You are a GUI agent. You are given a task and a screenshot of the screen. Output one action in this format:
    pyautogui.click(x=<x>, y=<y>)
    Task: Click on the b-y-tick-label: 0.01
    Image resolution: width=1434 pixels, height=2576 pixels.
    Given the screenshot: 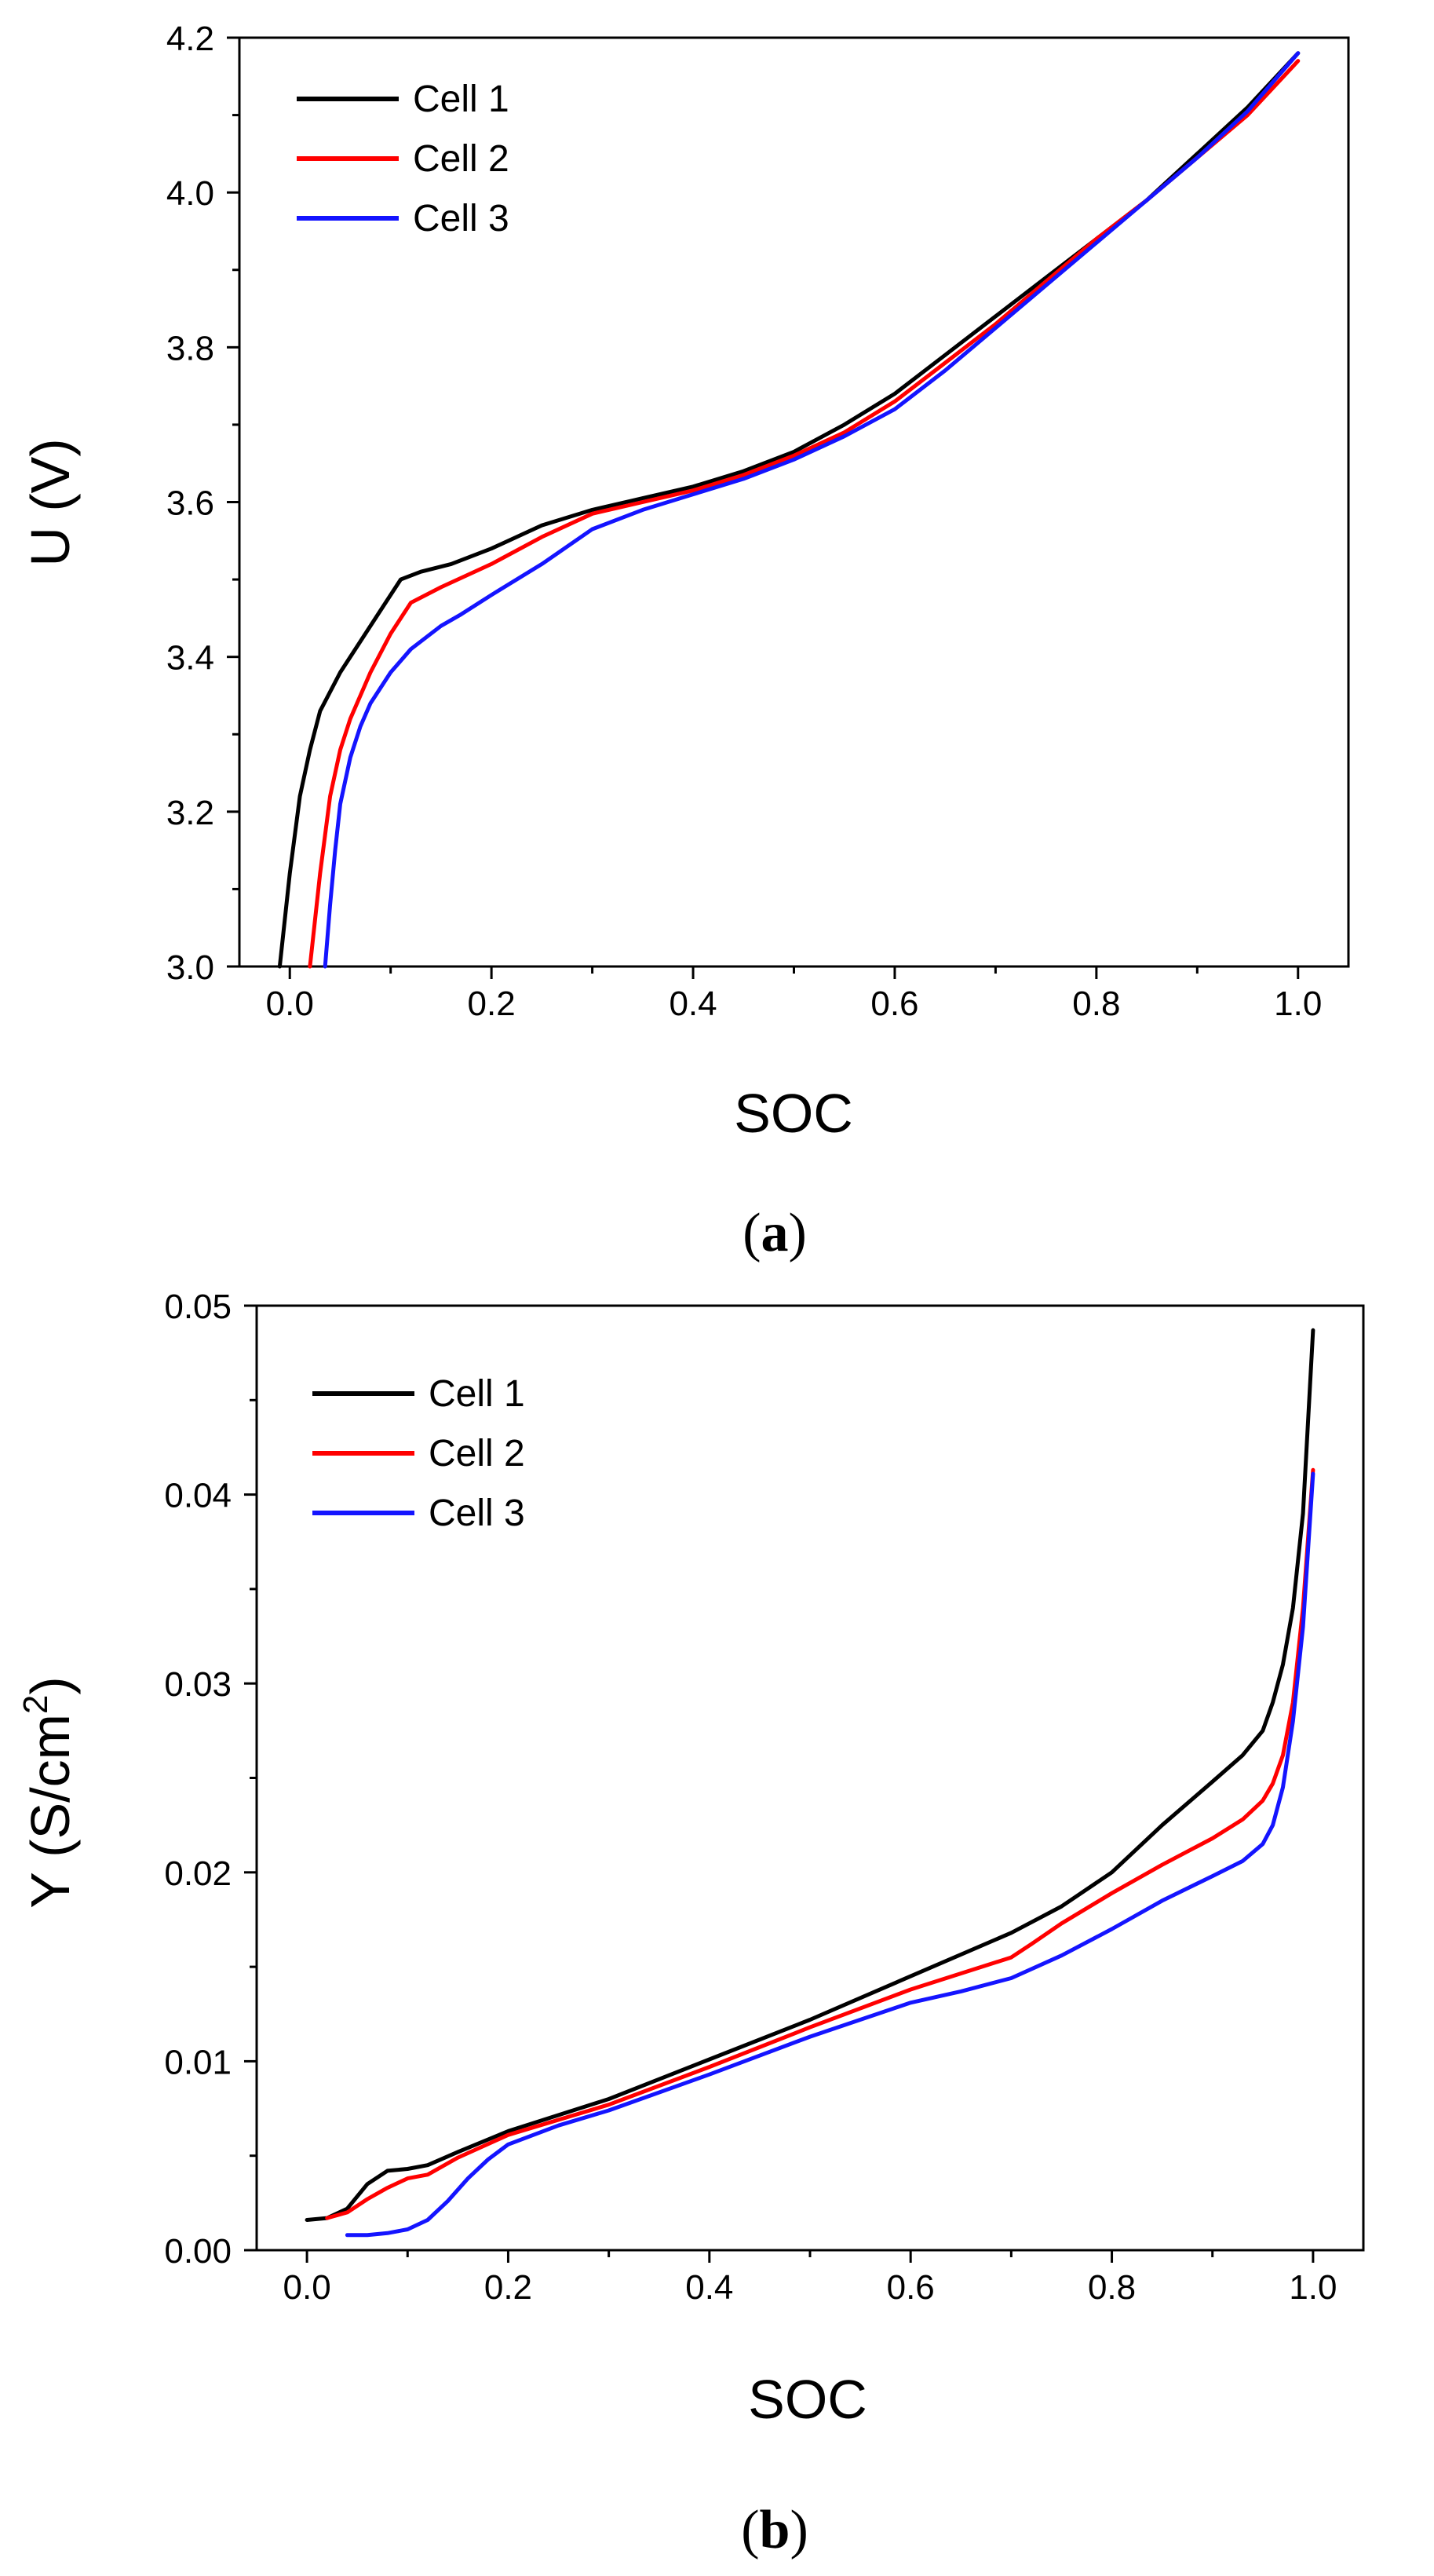 What is the action you would take?
    pyautogui.click(x=198, y=2062)
    